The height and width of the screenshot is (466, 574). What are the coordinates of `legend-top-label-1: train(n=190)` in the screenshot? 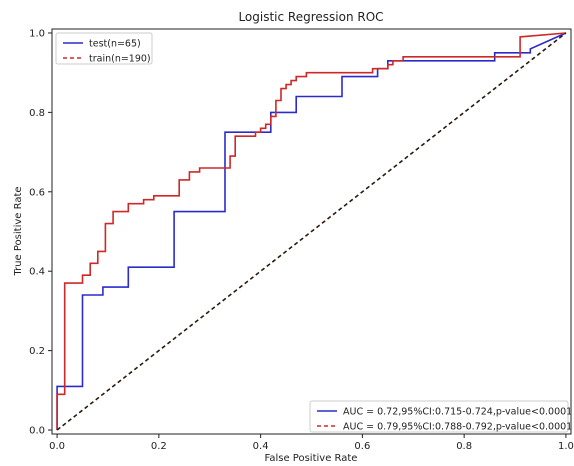 It's located at (120, 59).